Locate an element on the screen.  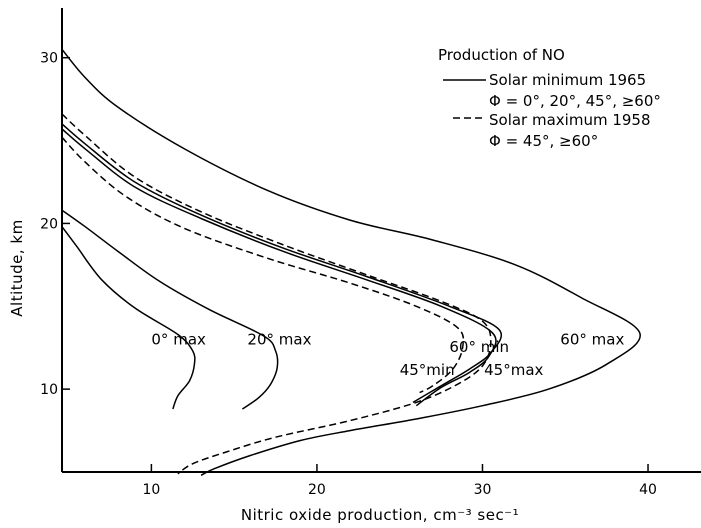
series-label-d45: 45°min is located at coordinates (427, 370).